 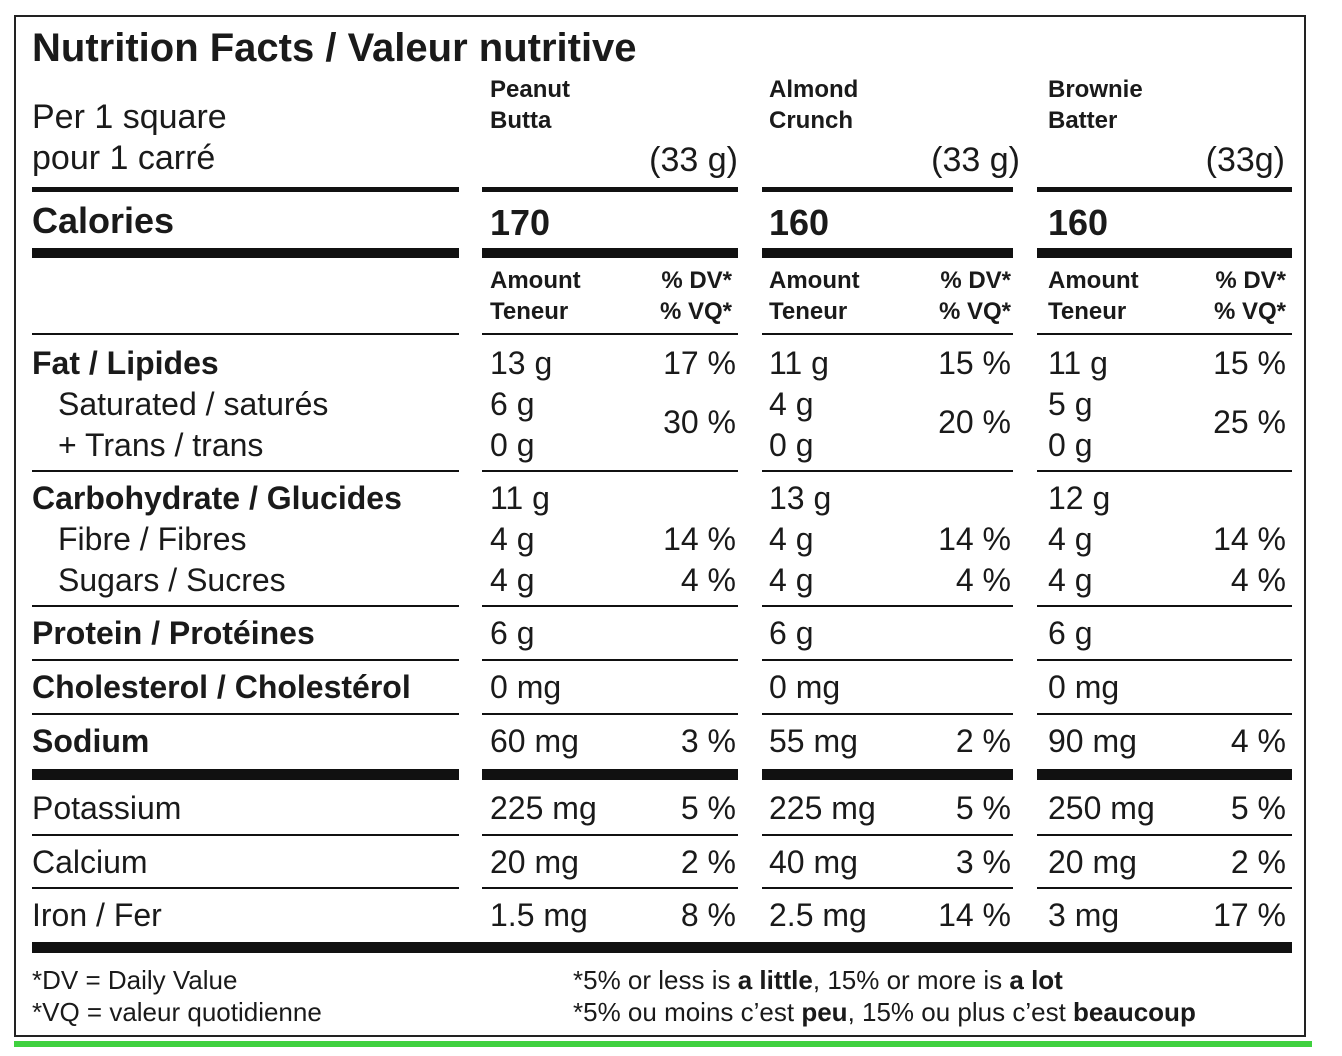 What do you see at coordinates (1164, 660) in the screenshot?
I see `rule-protein` at bounding box center [1164, 660].